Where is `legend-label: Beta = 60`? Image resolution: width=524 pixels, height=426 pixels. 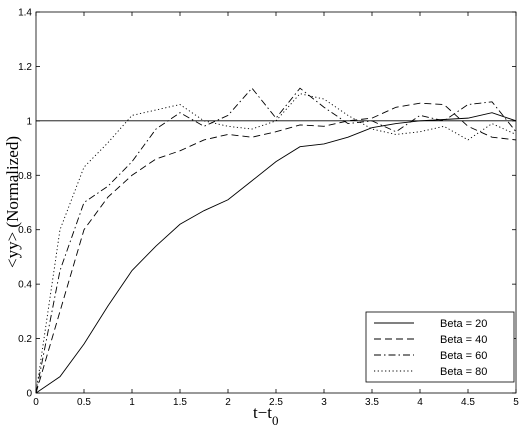
legend-label: Beta = 60 is located at coordinates (463, 356).